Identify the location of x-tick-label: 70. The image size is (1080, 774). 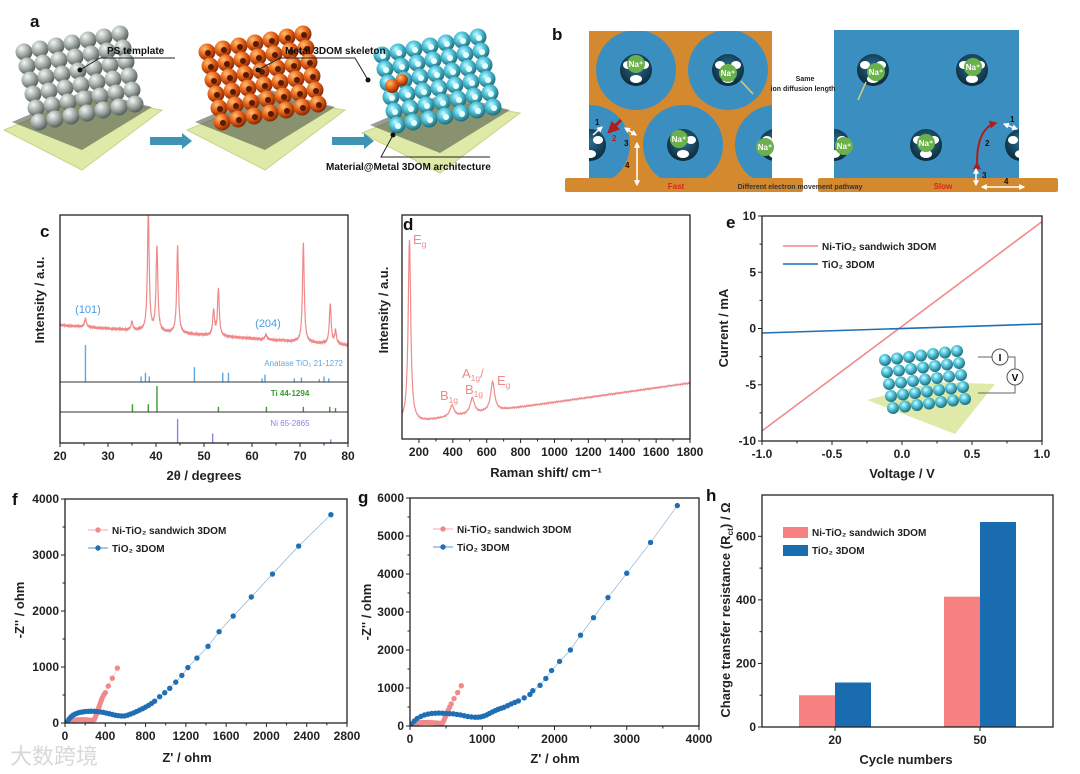
(300, 456).